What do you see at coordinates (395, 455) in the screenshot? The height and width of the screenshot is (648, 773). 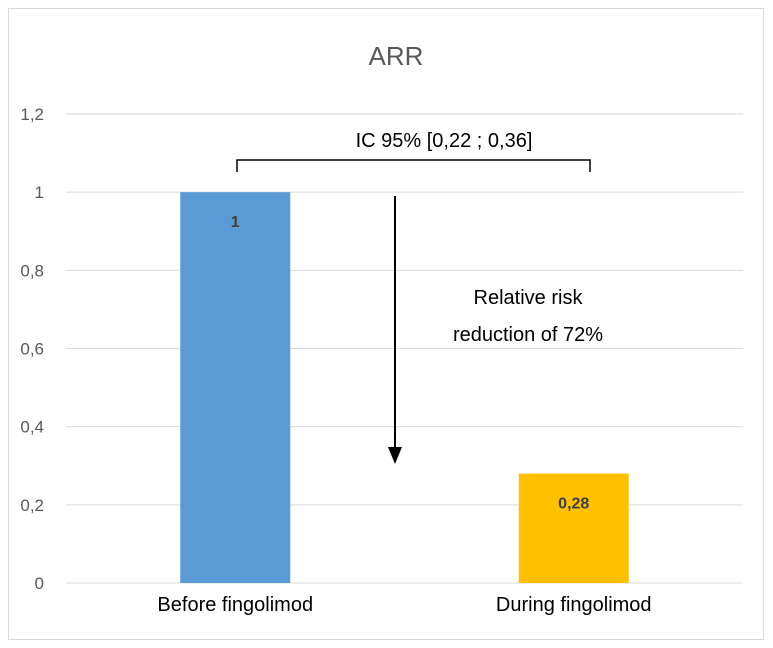 I see `reduction-arrow-head` at bounding box center [395, 455].